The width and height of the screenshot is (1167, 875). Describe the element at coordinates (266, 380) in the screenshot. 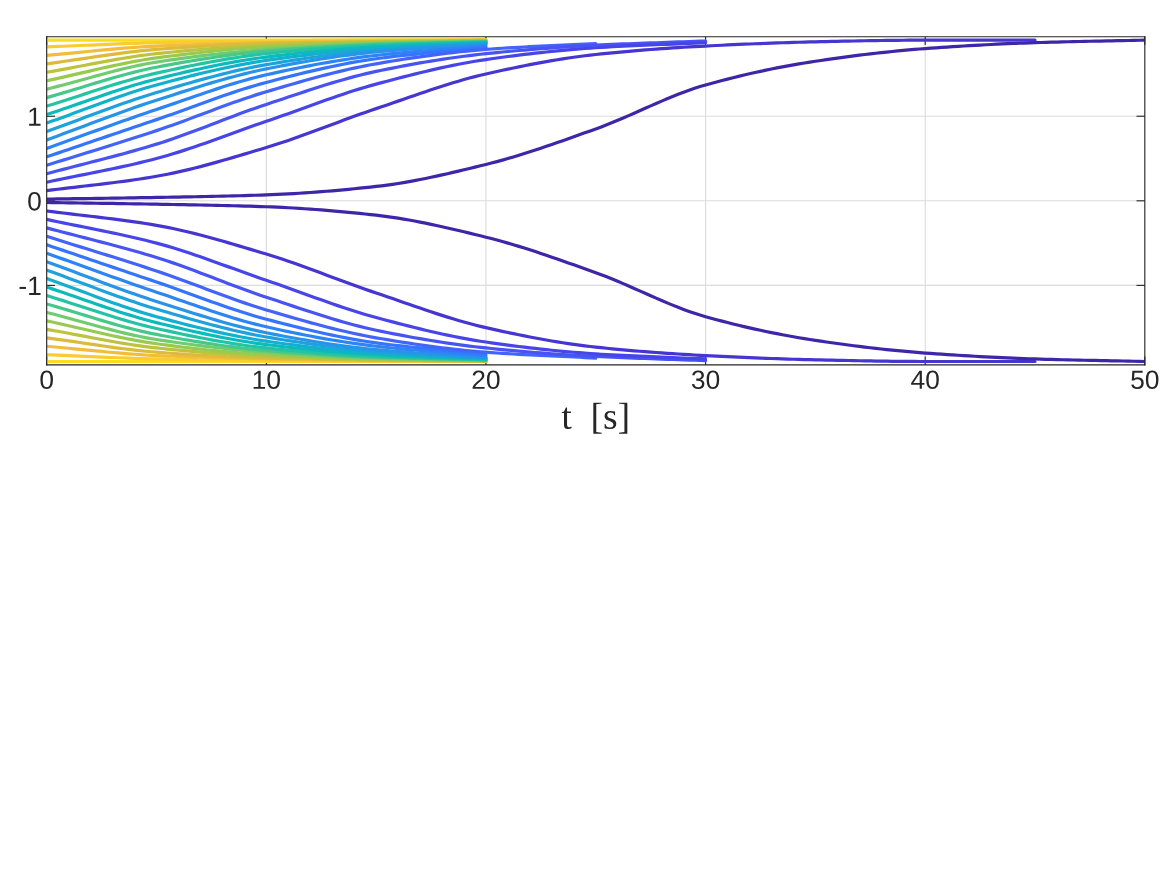

I see `x-tick-label: 10` at that location.